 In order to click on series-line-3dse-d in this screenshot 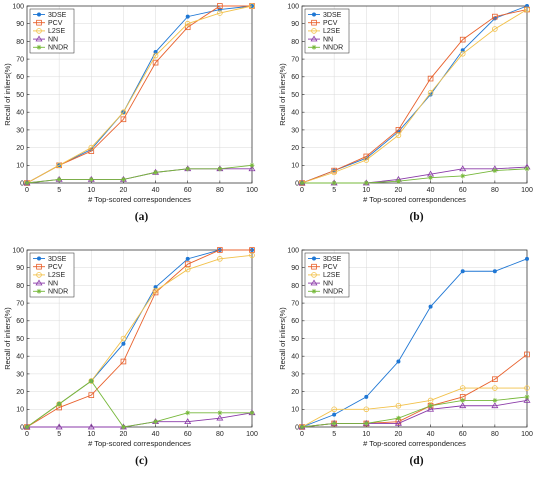, I will do `click(414, 343)`.